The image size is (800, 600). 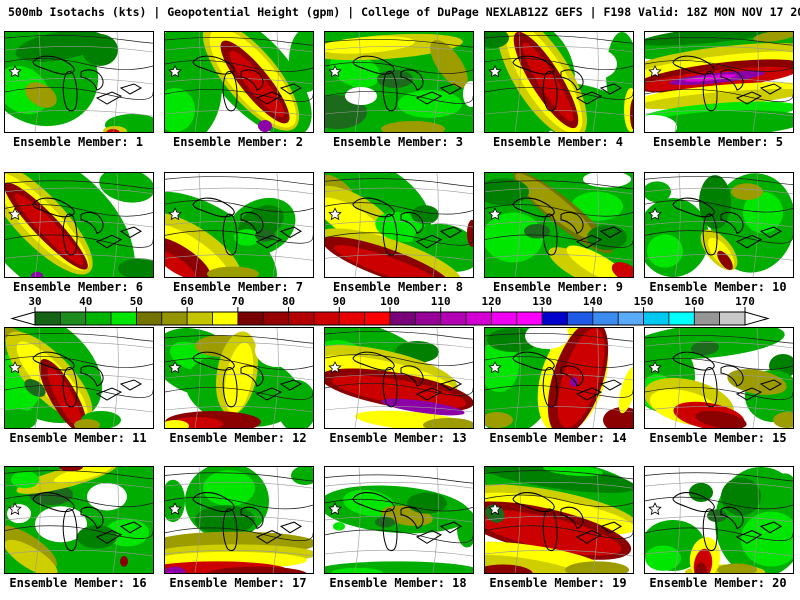 I want to click on colorbar-tick-label: 60, so click(x=187, y=301).